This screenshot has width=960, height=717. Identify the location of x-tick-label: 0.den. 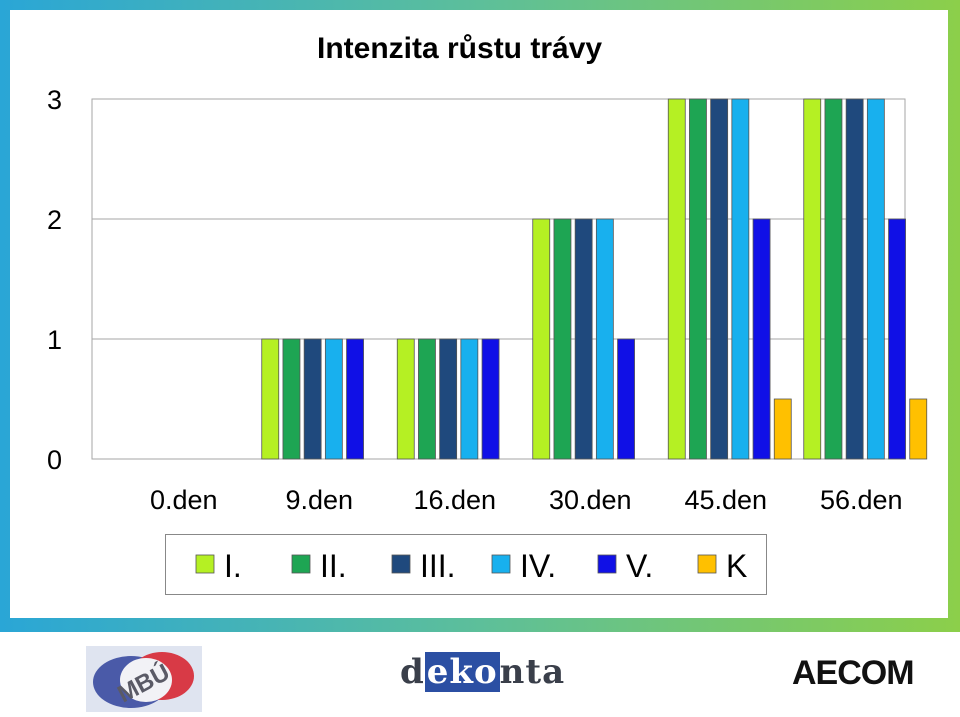
(184, 500).